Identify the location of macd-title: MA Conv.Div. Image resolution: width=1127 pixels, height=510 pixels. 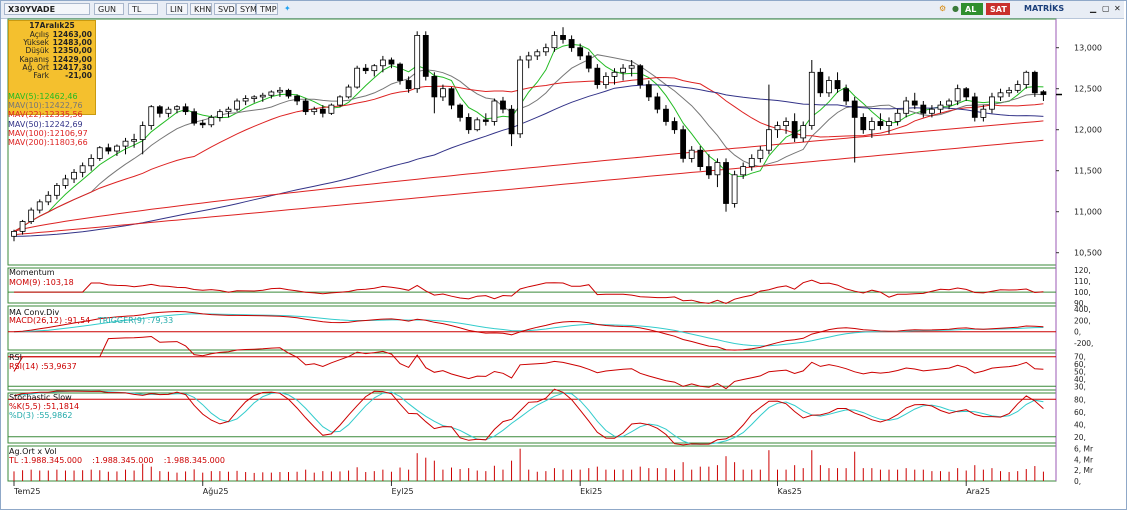
(34, 312).